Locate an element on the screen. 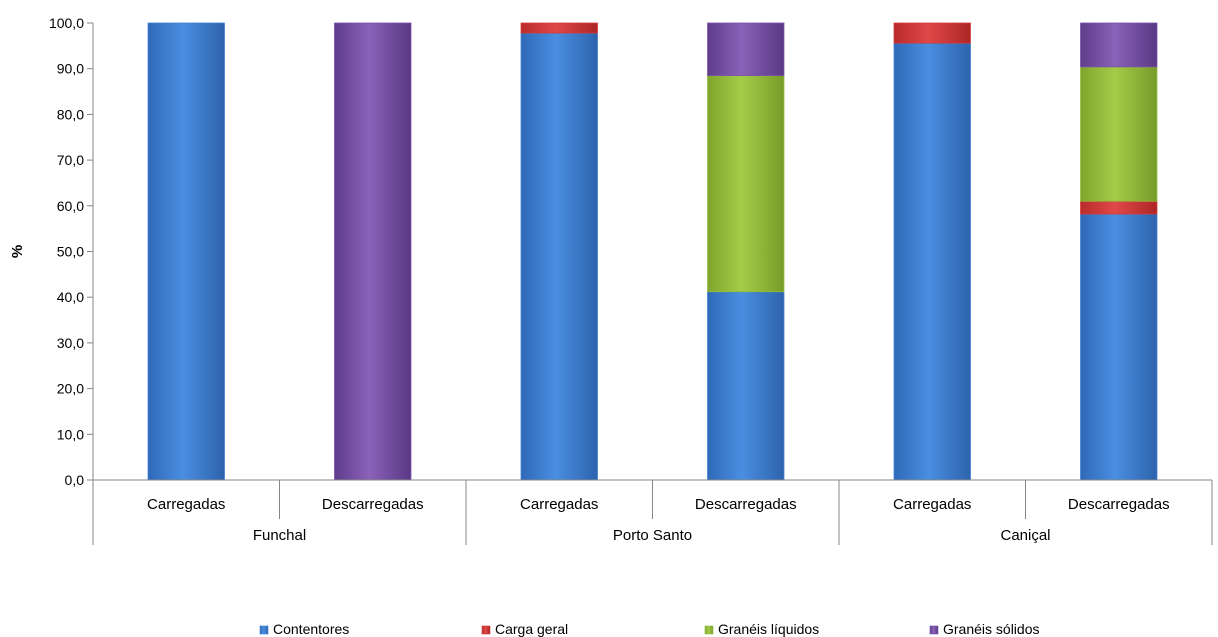  x-group-label: Caniçal is located at coordinates (1025, 535).